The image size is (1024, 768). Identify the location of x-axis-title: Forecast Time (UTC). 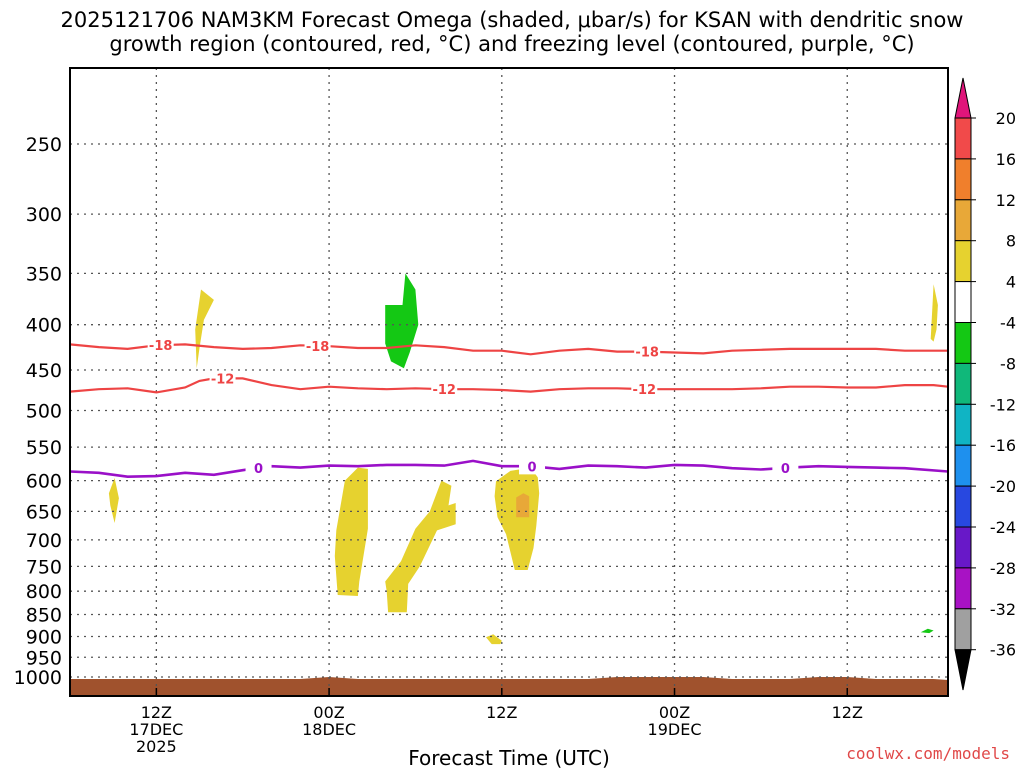
(509, 757).